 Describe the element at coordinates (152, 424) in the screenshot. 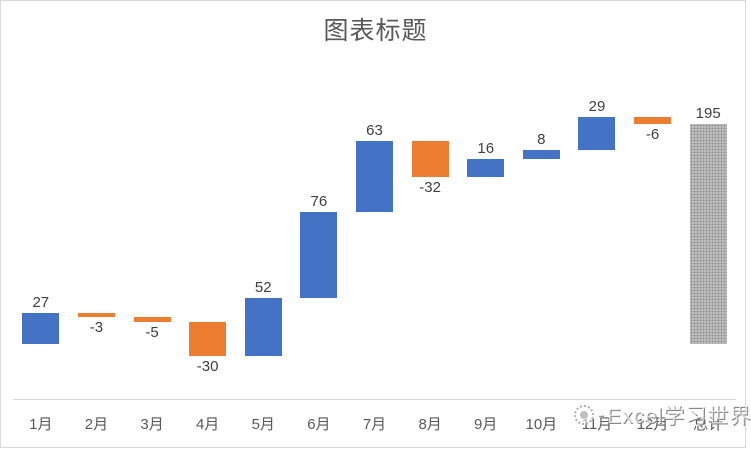

I see `category-label-3月: 3月` at that location.